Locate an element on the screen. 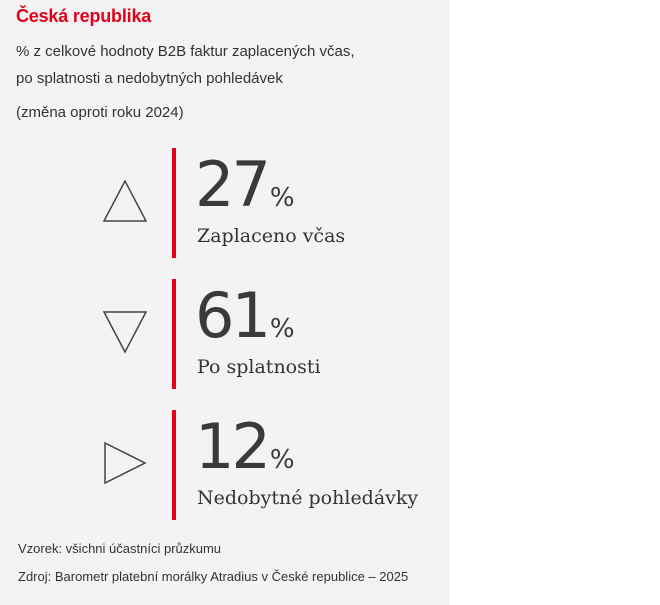  triangle-right-icon is located at coordinates (125, 463).